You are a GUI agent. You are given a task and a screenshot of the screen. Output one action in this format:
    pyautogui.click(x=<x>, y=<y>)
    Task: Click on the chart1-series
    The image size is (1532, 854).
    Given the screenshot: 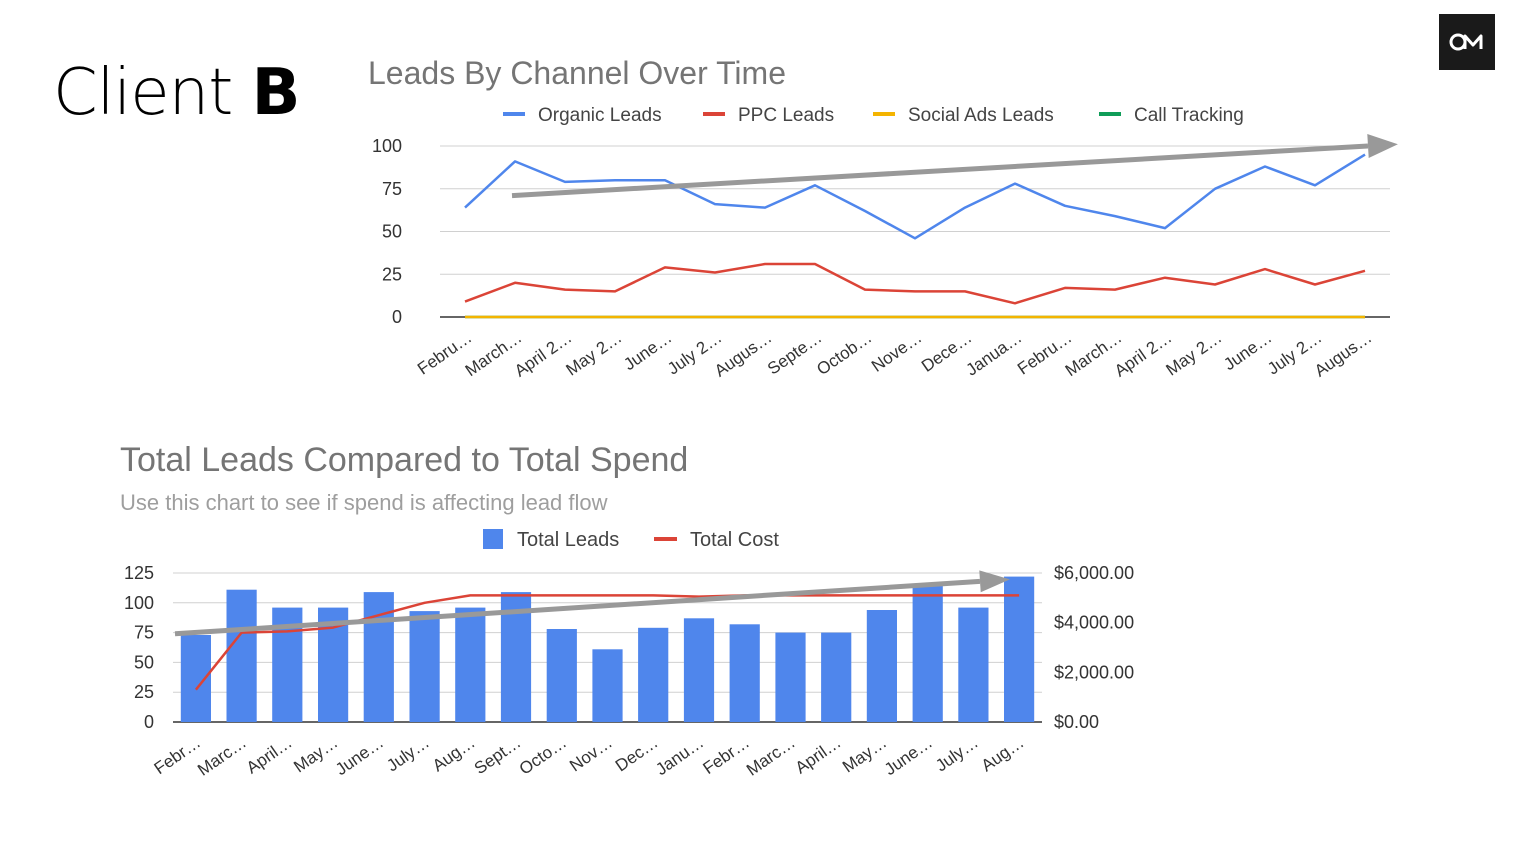 What is the action you would take?
    pyautogui.click(x=915, y=236)
    